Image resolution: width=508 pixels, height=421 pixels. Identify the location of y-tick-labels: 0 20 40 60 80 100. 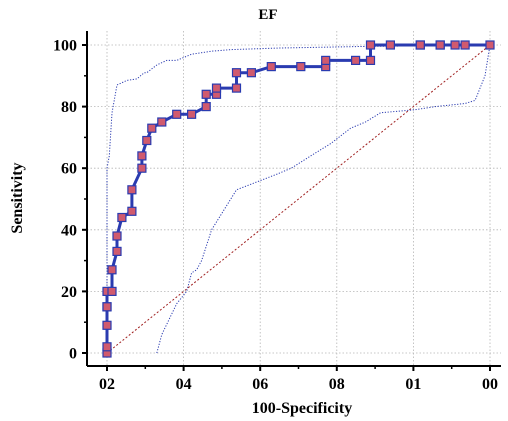
(65, 200).